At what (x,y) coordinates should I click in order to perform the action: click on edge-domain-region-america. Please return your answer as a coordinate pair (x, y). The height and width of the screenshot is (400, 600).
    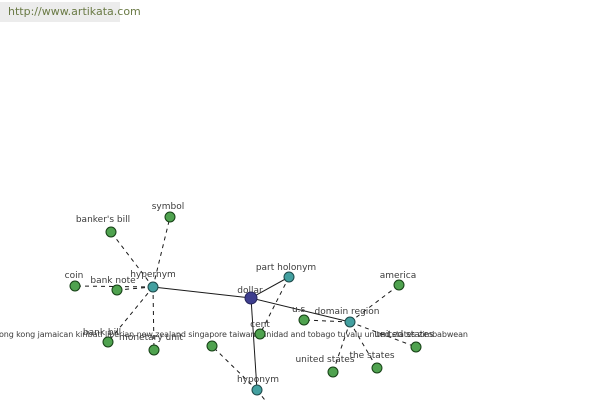
    Looking at the image, I should click on (374, 303).